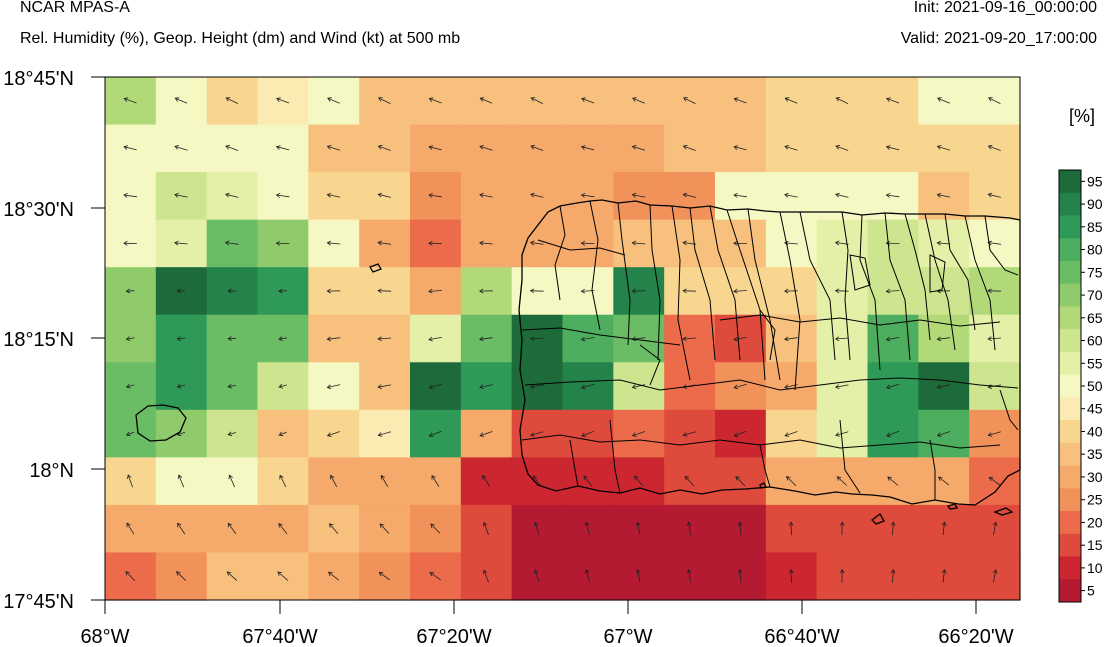 This screenshot has height=647, width=1107. What do you see at coordinates (975, 636) in the screenshot?
I see `lon-label: 66°20'W` at bounding box center [975, 636].